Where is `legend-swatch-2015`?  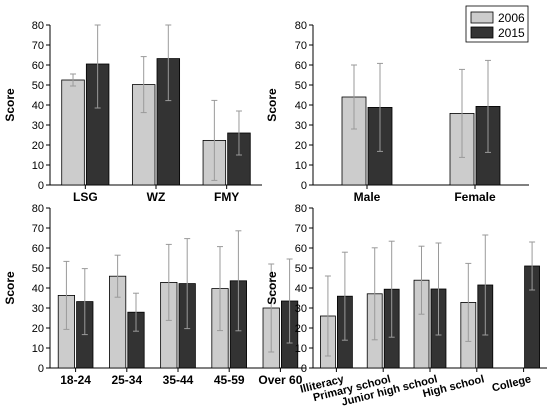 legend-swatch-2015 is located at coordinates (482, 32).